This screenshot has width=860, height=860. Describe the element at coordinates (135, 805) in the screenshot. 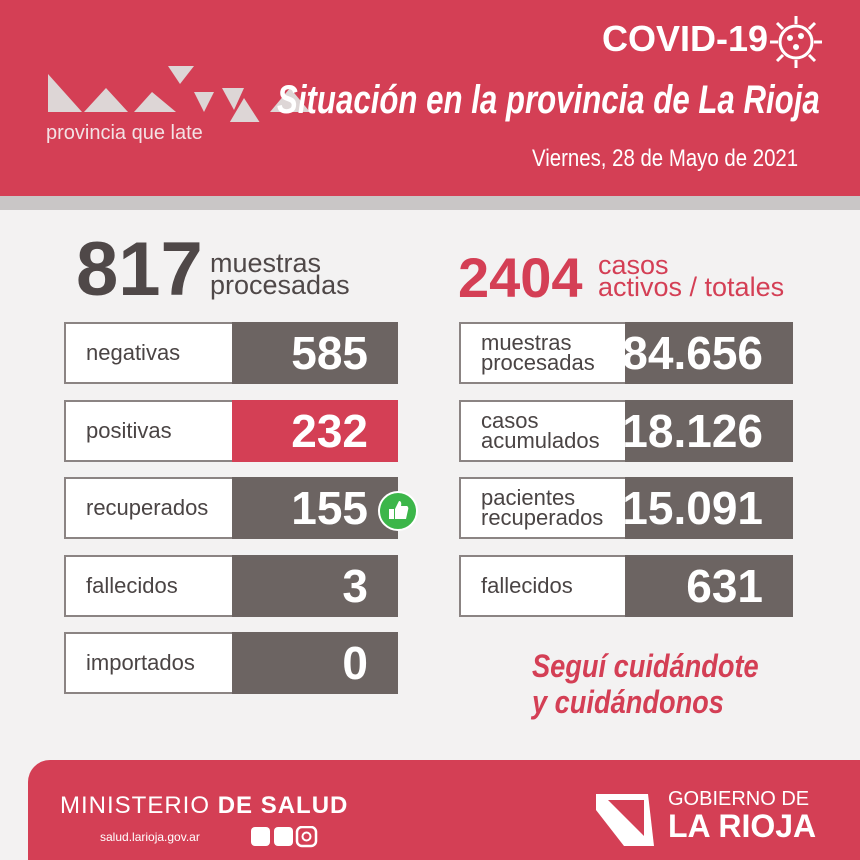

I see `ministry-text: MINISTERIO` at that location.